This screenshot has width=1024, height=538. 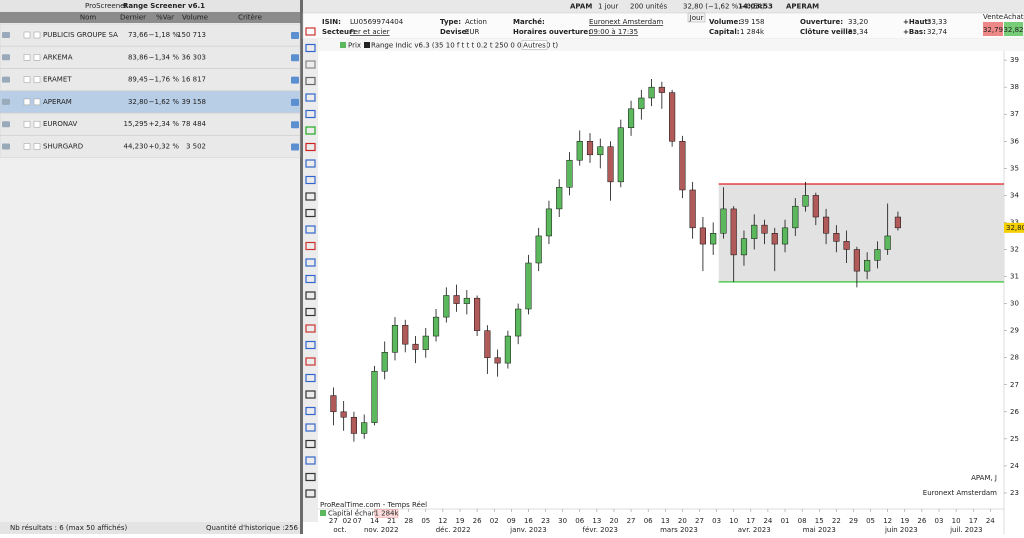 I want to click on stock-name: ERAMET, so click(x=57, y=80).